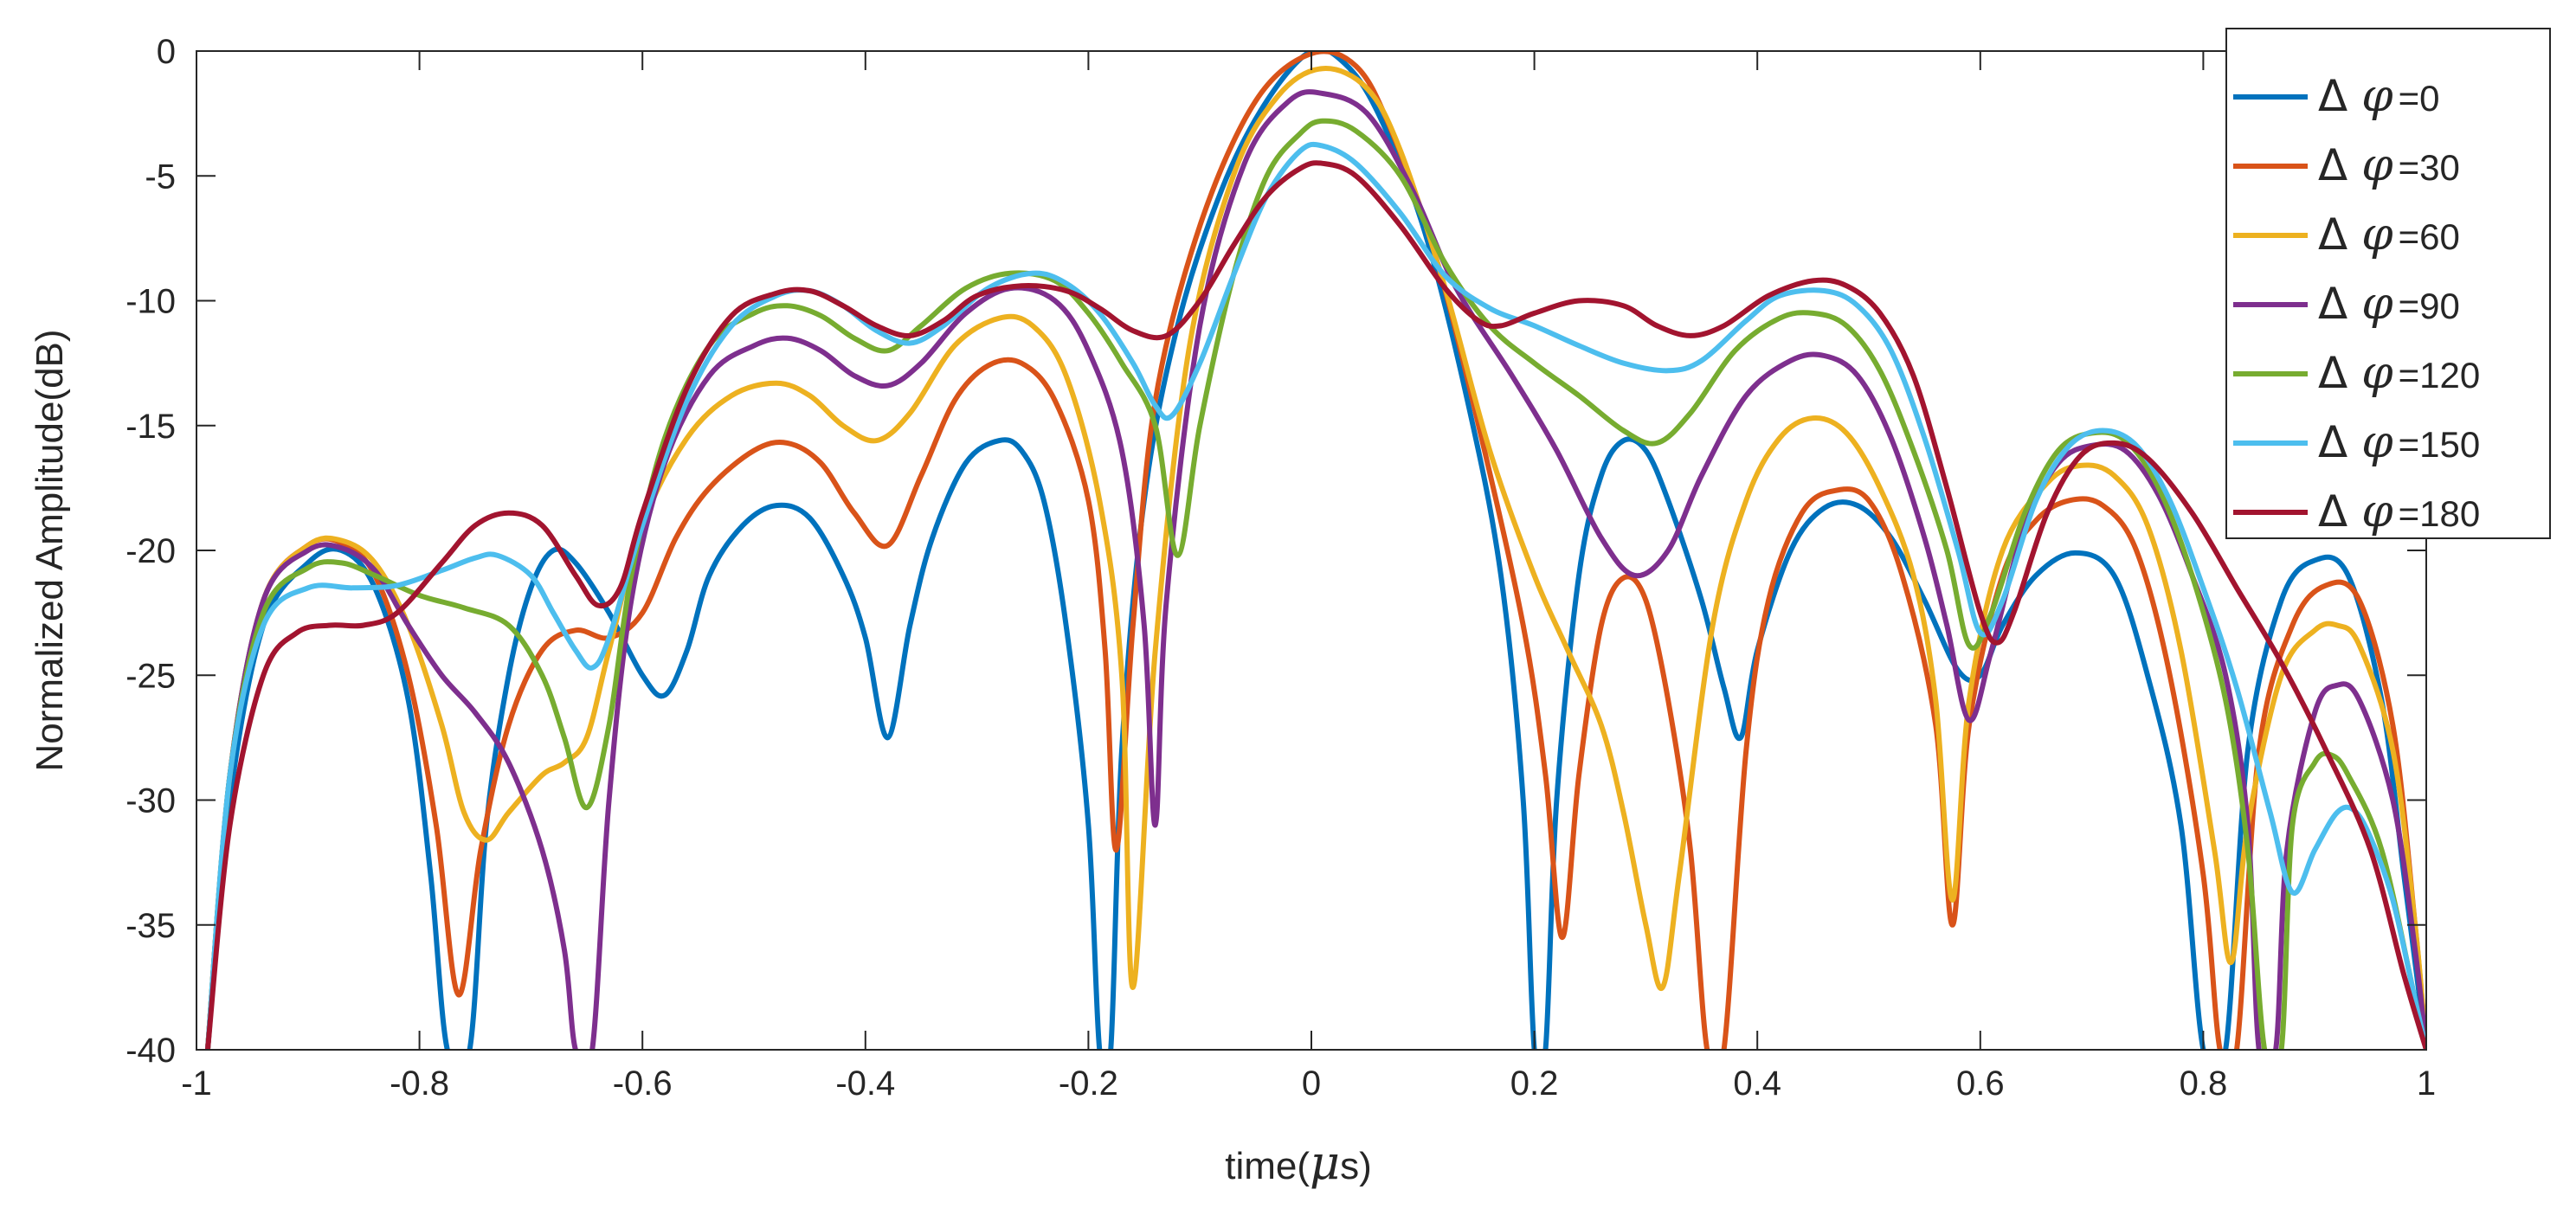 Image resolution: width=2576 pixels, height=1209 pixels. What do you see at coordinates (160, 177) in the screenshot?
I see `y-tick-label: -5` at bounding box center [160, 177].